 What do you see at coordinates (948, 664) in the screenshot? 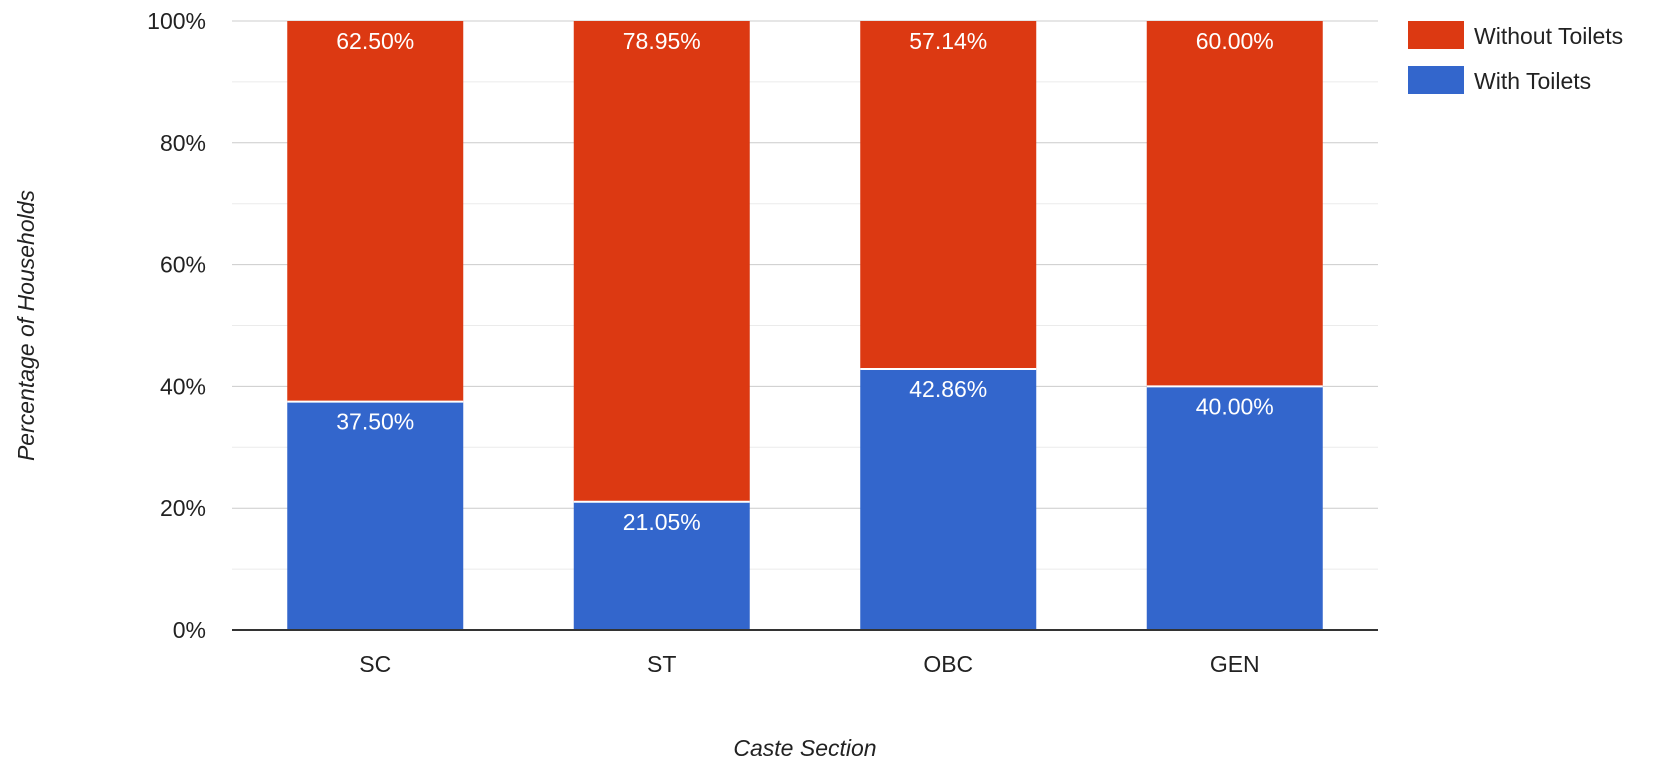
I see `x-tick-label: OBC` at bounding box center [948, 664].